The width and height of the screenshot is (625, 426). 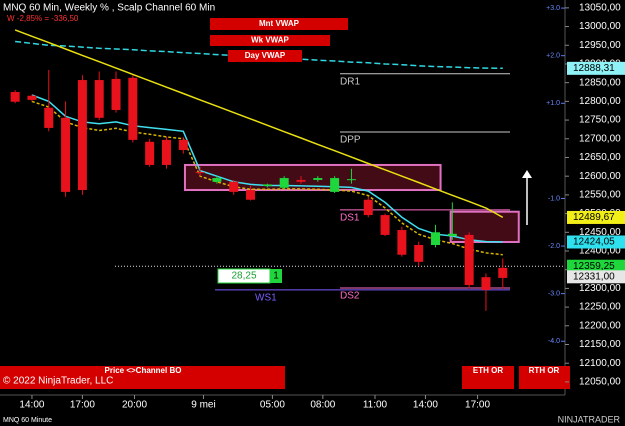 What do you see at coordinates (553, 8) in the screenshot?
I see `y2-tick-label: +3.0` at bounding box center [553, 8].